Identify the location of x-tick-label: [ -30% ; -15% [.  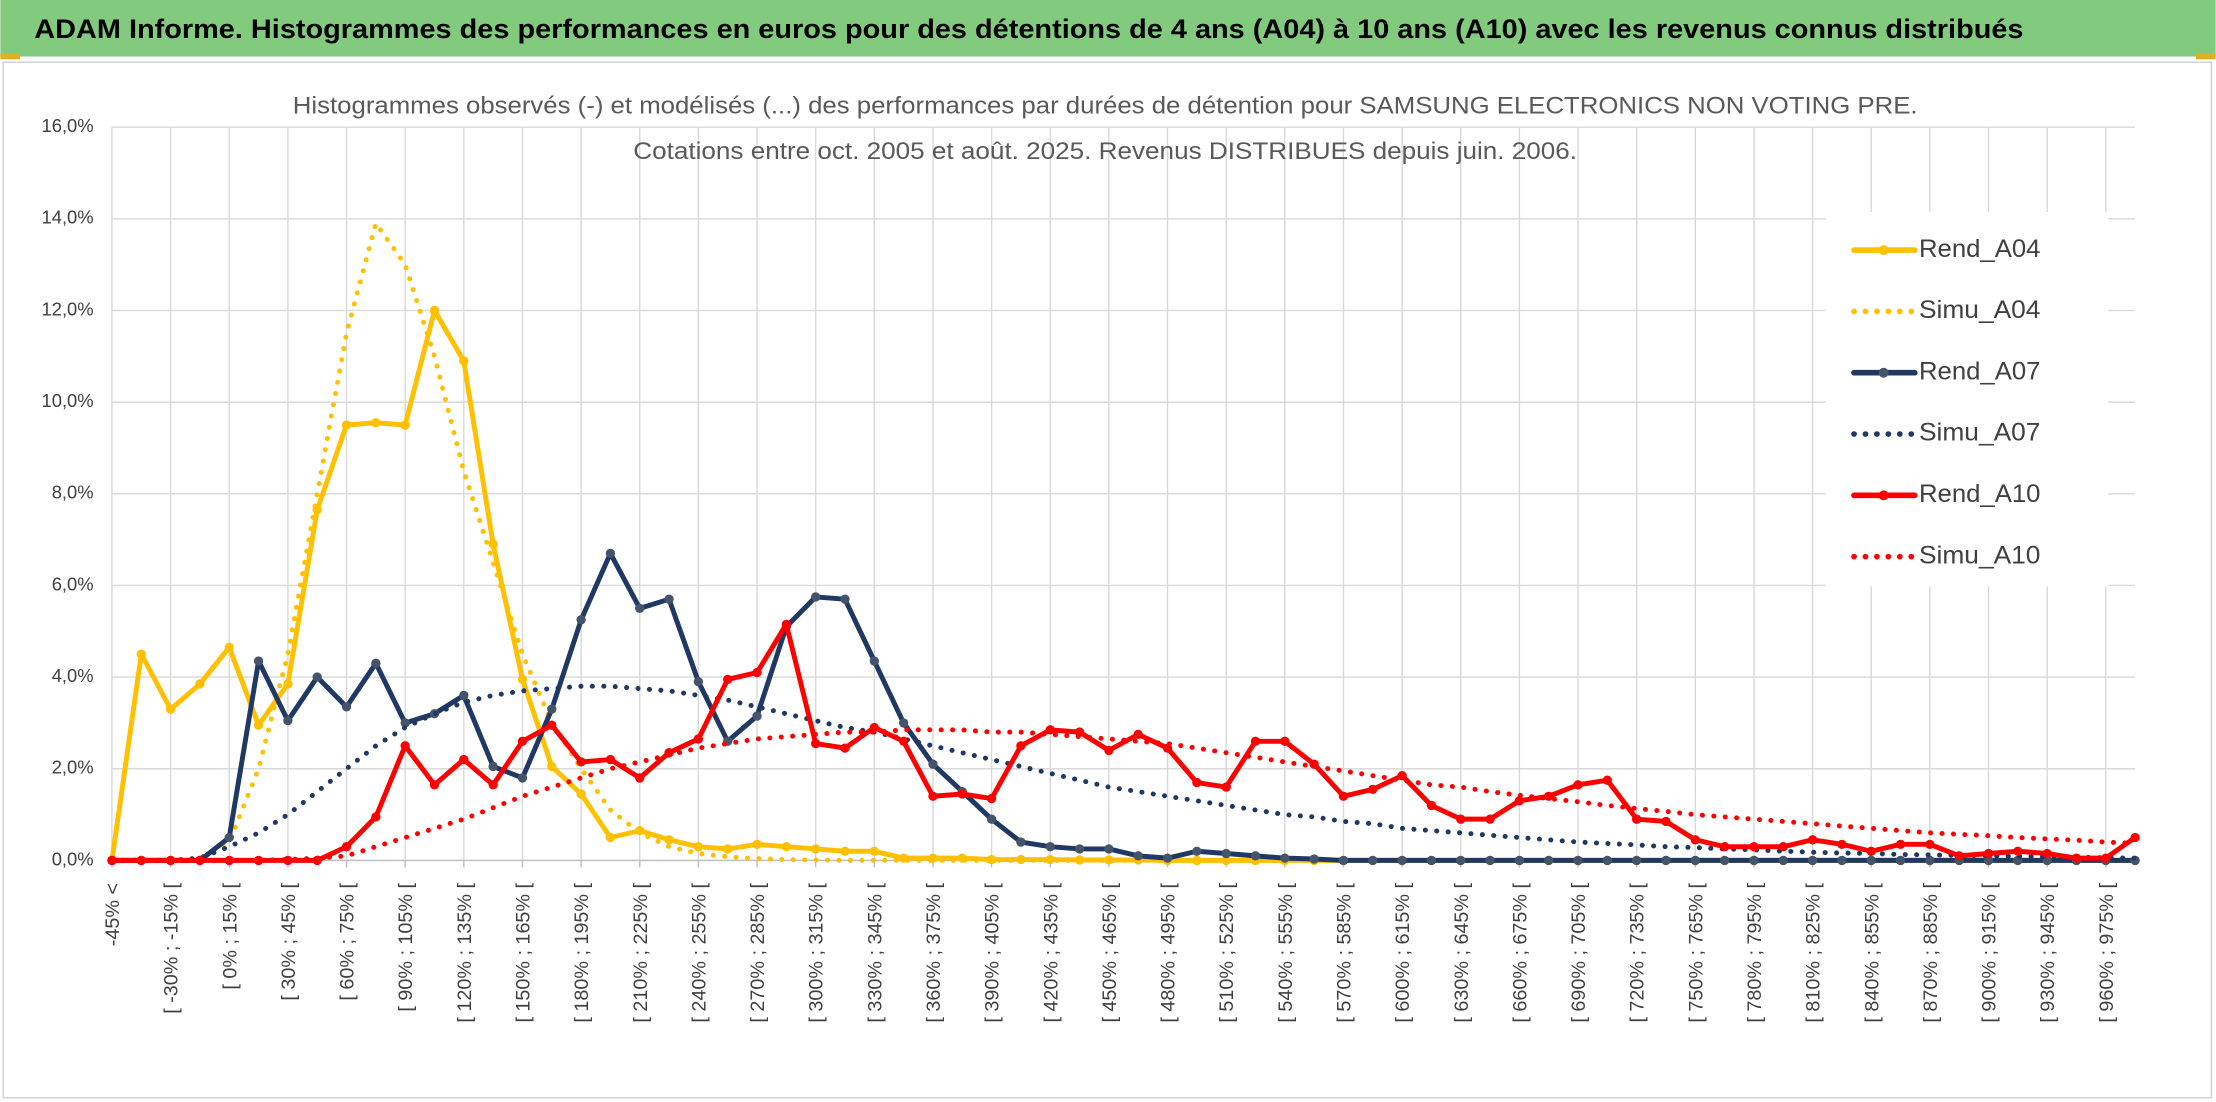
(172, 948).